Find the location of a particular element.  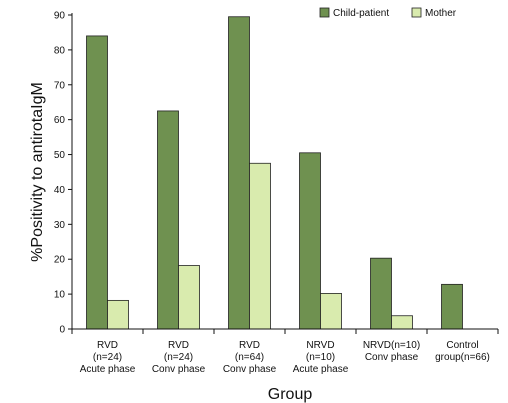

x-category-label: RVD (n=24) Acute phase is located at coordinates (108, 357).